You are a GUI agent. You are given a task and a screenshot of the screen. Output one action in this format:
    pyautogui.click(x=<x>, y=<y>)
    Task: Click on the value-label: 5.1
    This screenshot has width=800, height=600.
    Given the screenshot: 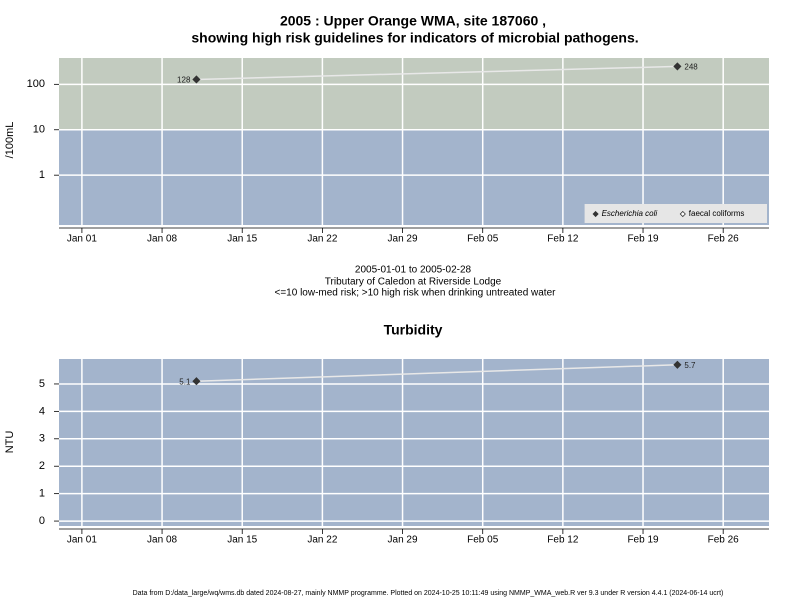 What is the action you would take?
    pyautogui.click(x=185, y=381)
    